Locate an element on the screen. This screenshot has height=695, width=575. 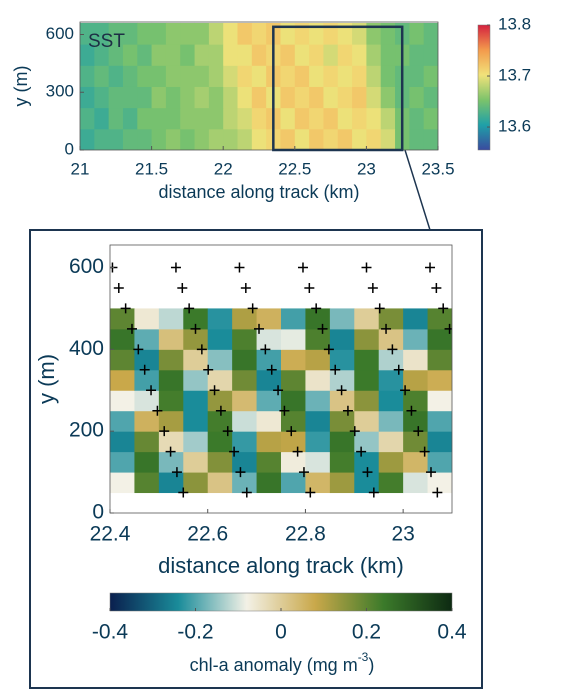
colorbar-tick-label: 13.6 is located at coordinates (514, 126).